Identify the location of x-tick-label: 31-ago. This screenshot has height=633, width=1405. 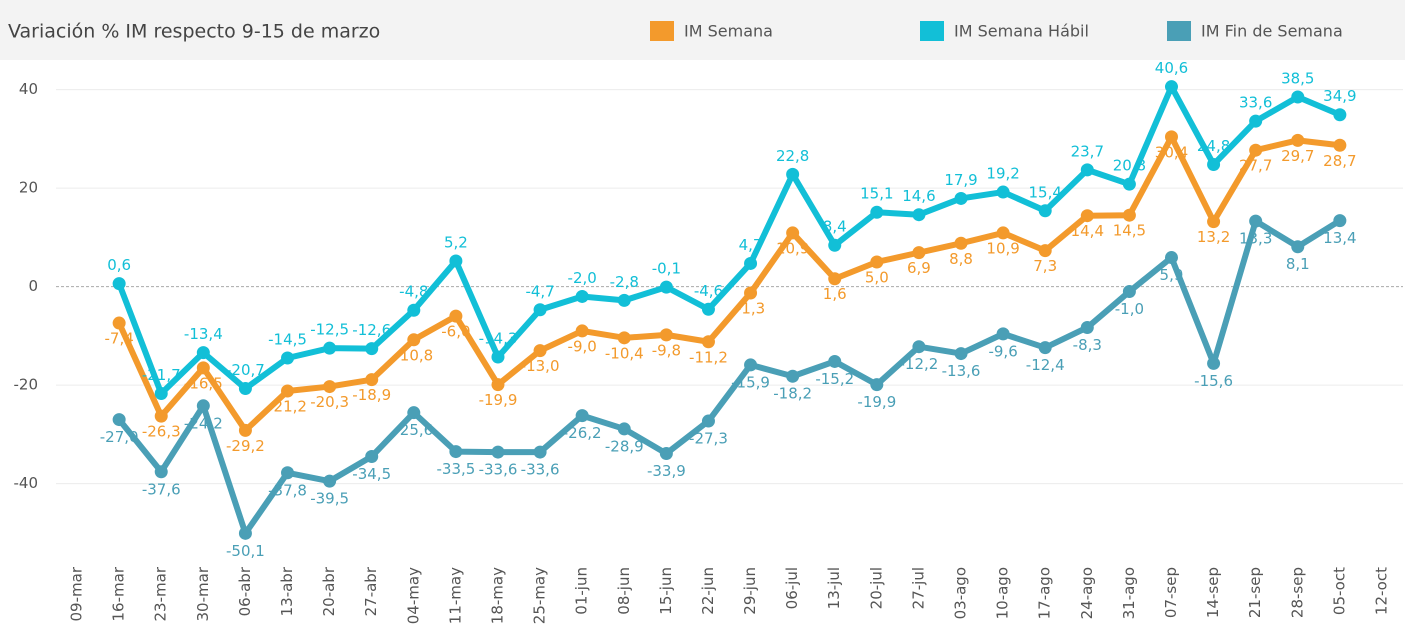
(1129, 593).